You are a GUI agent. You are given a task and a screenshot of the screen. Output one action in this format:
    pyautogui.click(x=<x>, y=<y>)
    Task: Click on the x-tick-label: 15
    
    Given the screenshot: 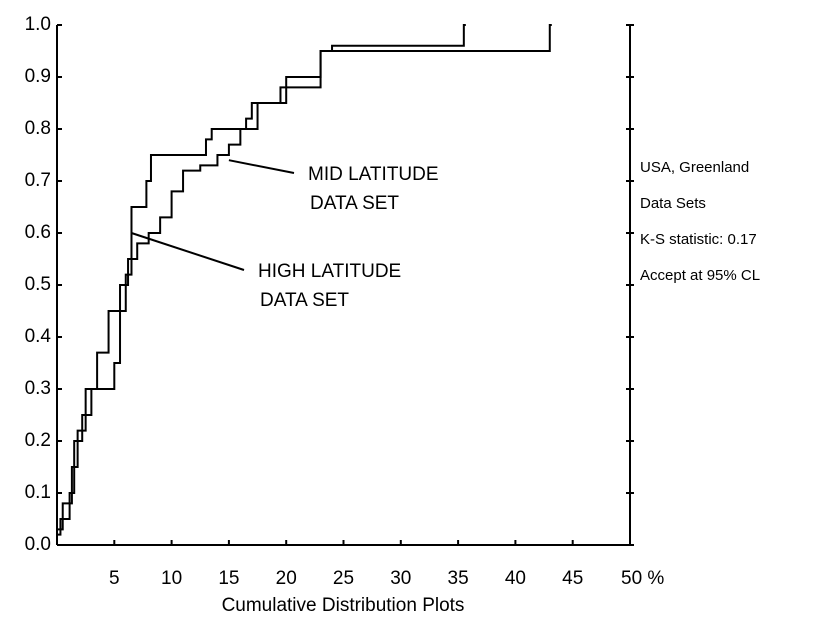 What is the action you would take?
    pyautogui.click(x=228, y=578)
    